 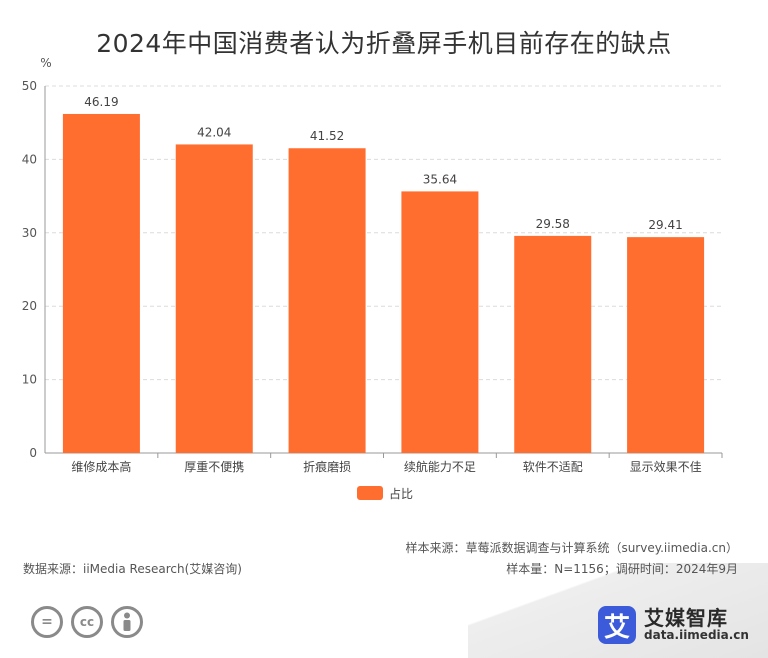 What do you see at coordinates (101, 466) in the screenshot?
I see `x-tick-label: 维修成本高` at bounding box center [101, 466].